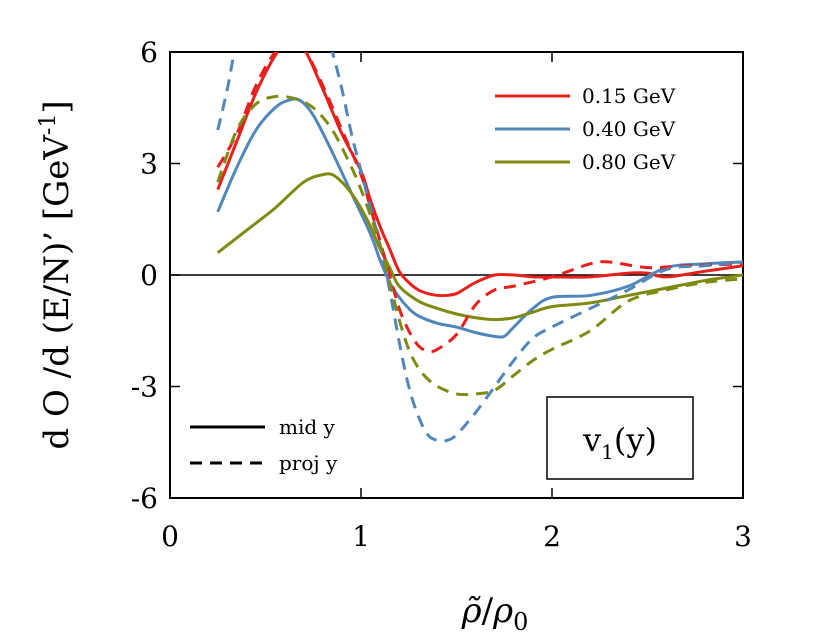 The height and width of the screenshot is (641, 823). I want to click on legend: 0.15 GeV 0.40 GeV 0.80 GeV, so click(585, 129).